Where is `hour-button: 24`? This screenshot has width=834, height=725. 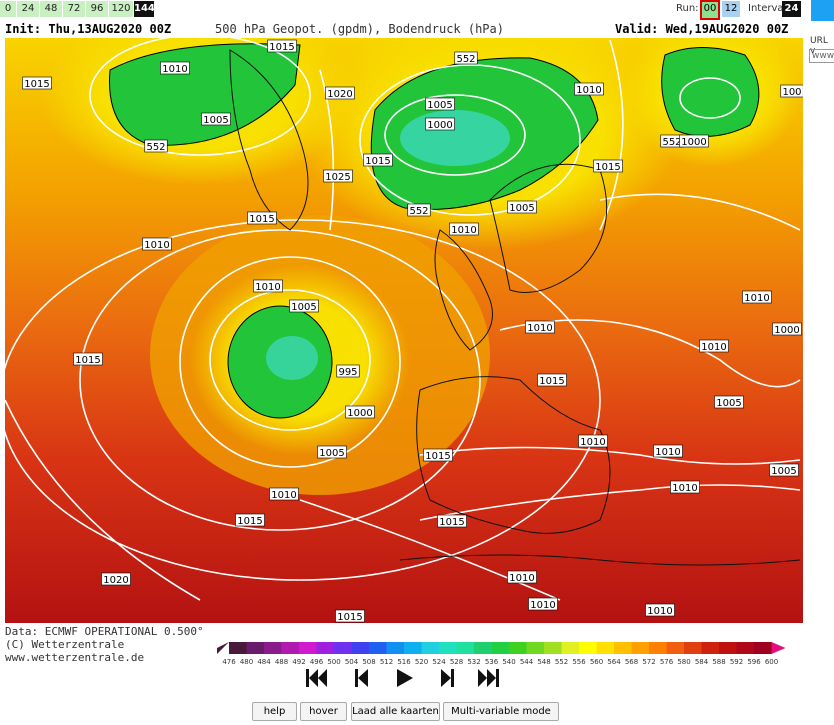 hour-button: 24 is located at coordinates (28, 9).